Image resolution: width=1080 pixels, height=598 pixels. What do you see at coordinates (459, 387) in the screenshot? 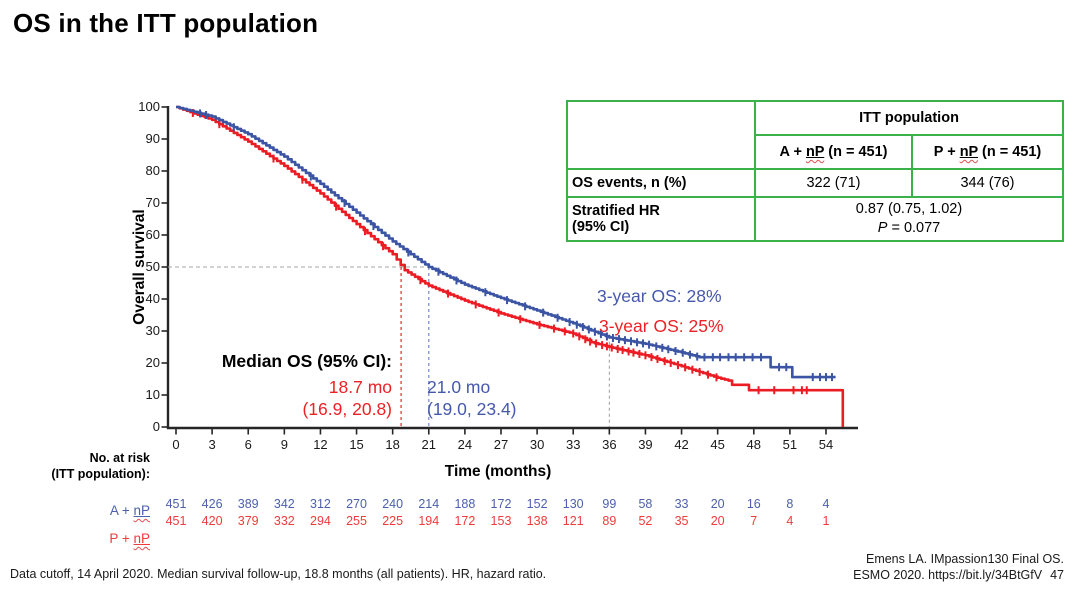
I see `median-os-blue-value: 21.0 mo` at bounding box center [459, 387].